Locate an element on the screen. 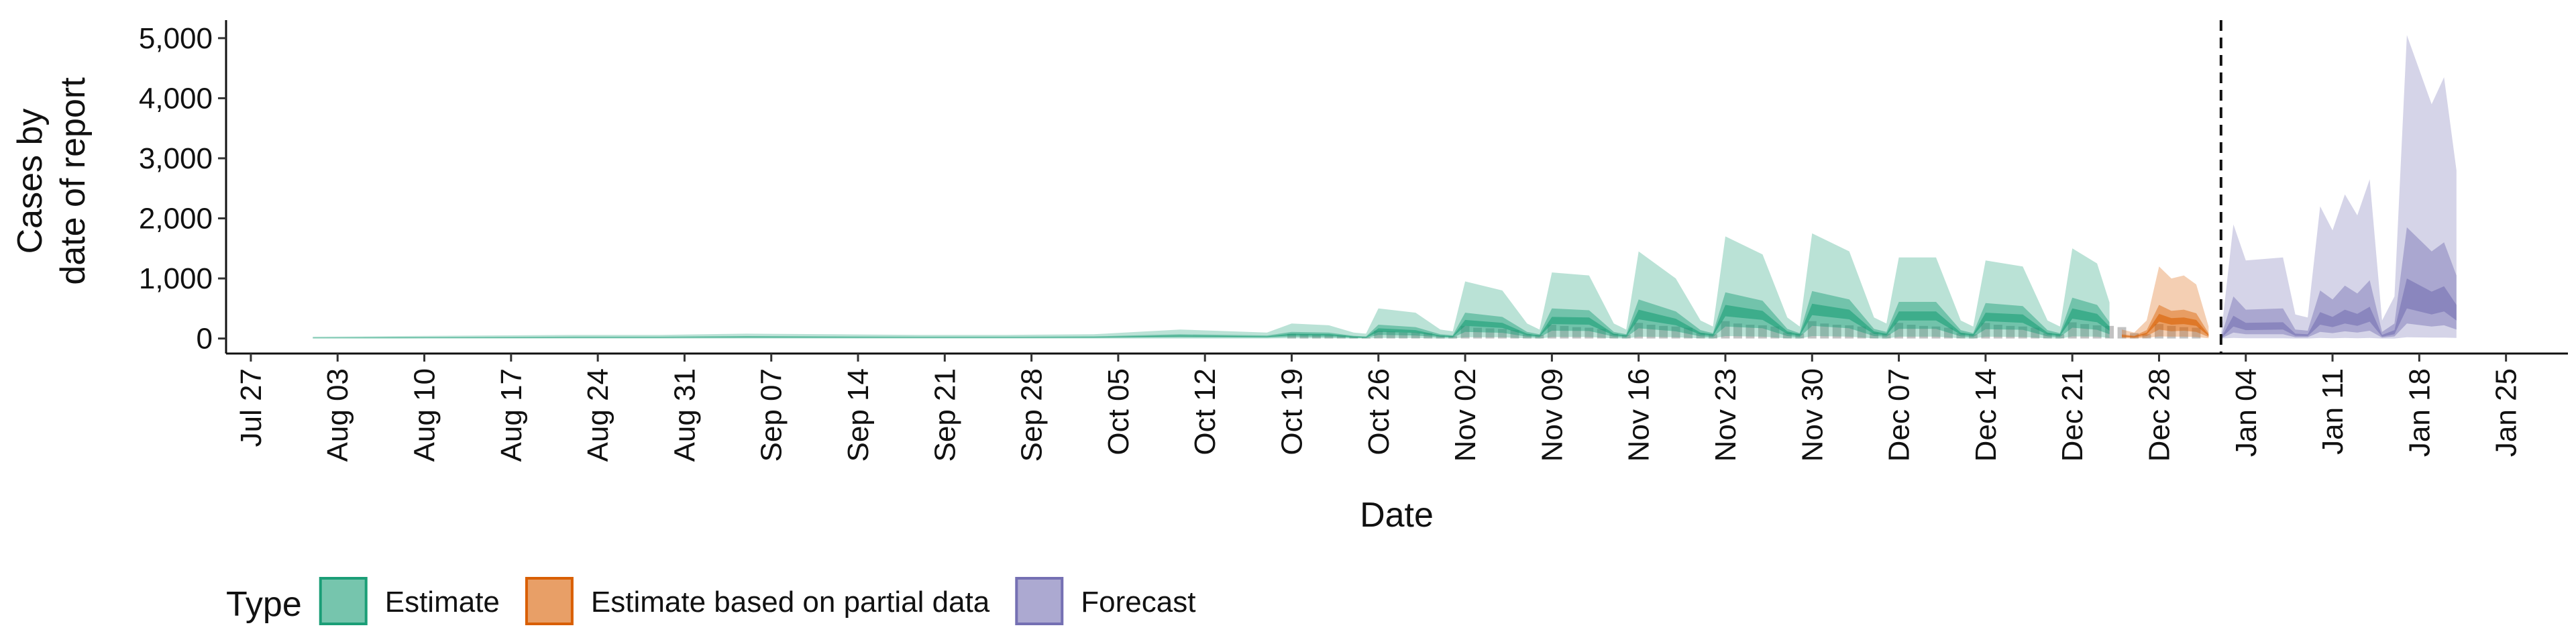  y-tick-label: 5,000 is located at coordinates (176, 38).